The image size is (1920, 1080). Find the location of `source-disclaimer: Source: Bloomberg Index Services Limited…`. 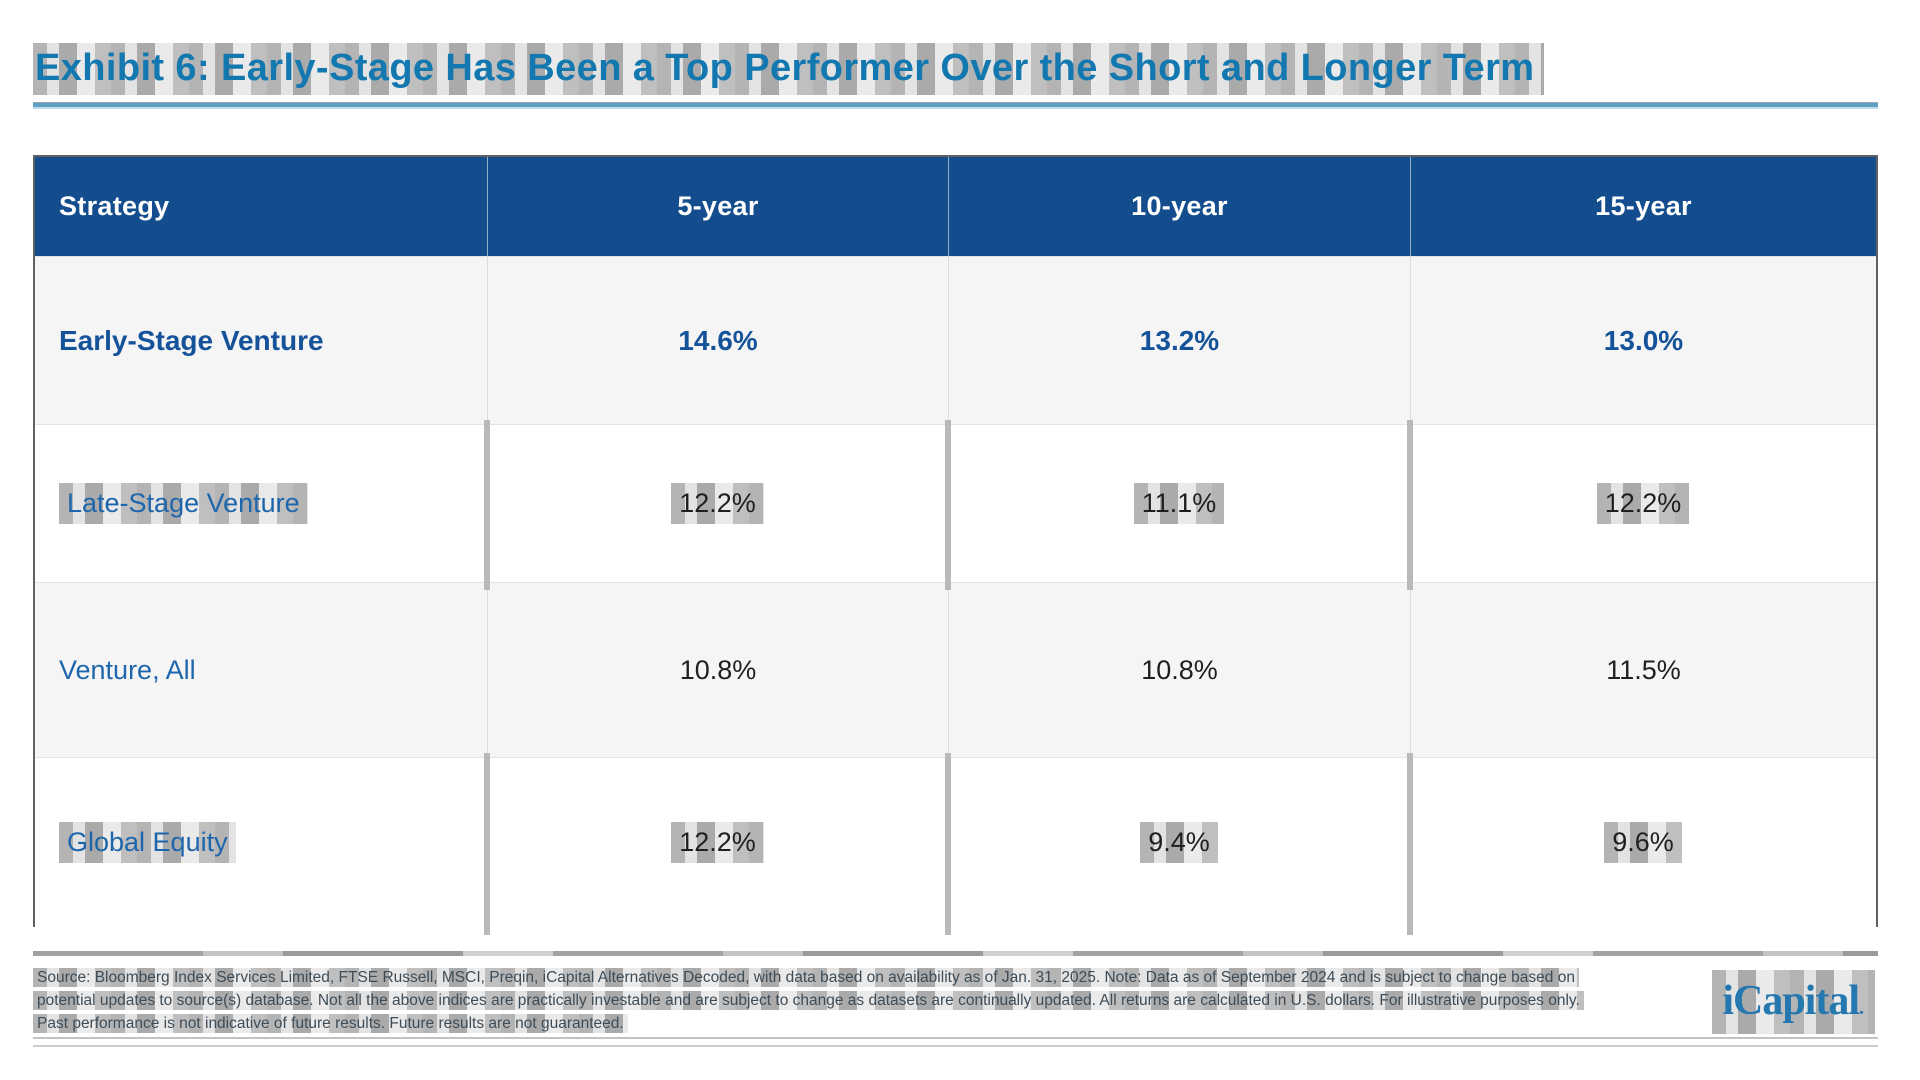

source-disclaimer: Source: Bloomberg Index Services Limited… is located at coordinates (808, 1000).